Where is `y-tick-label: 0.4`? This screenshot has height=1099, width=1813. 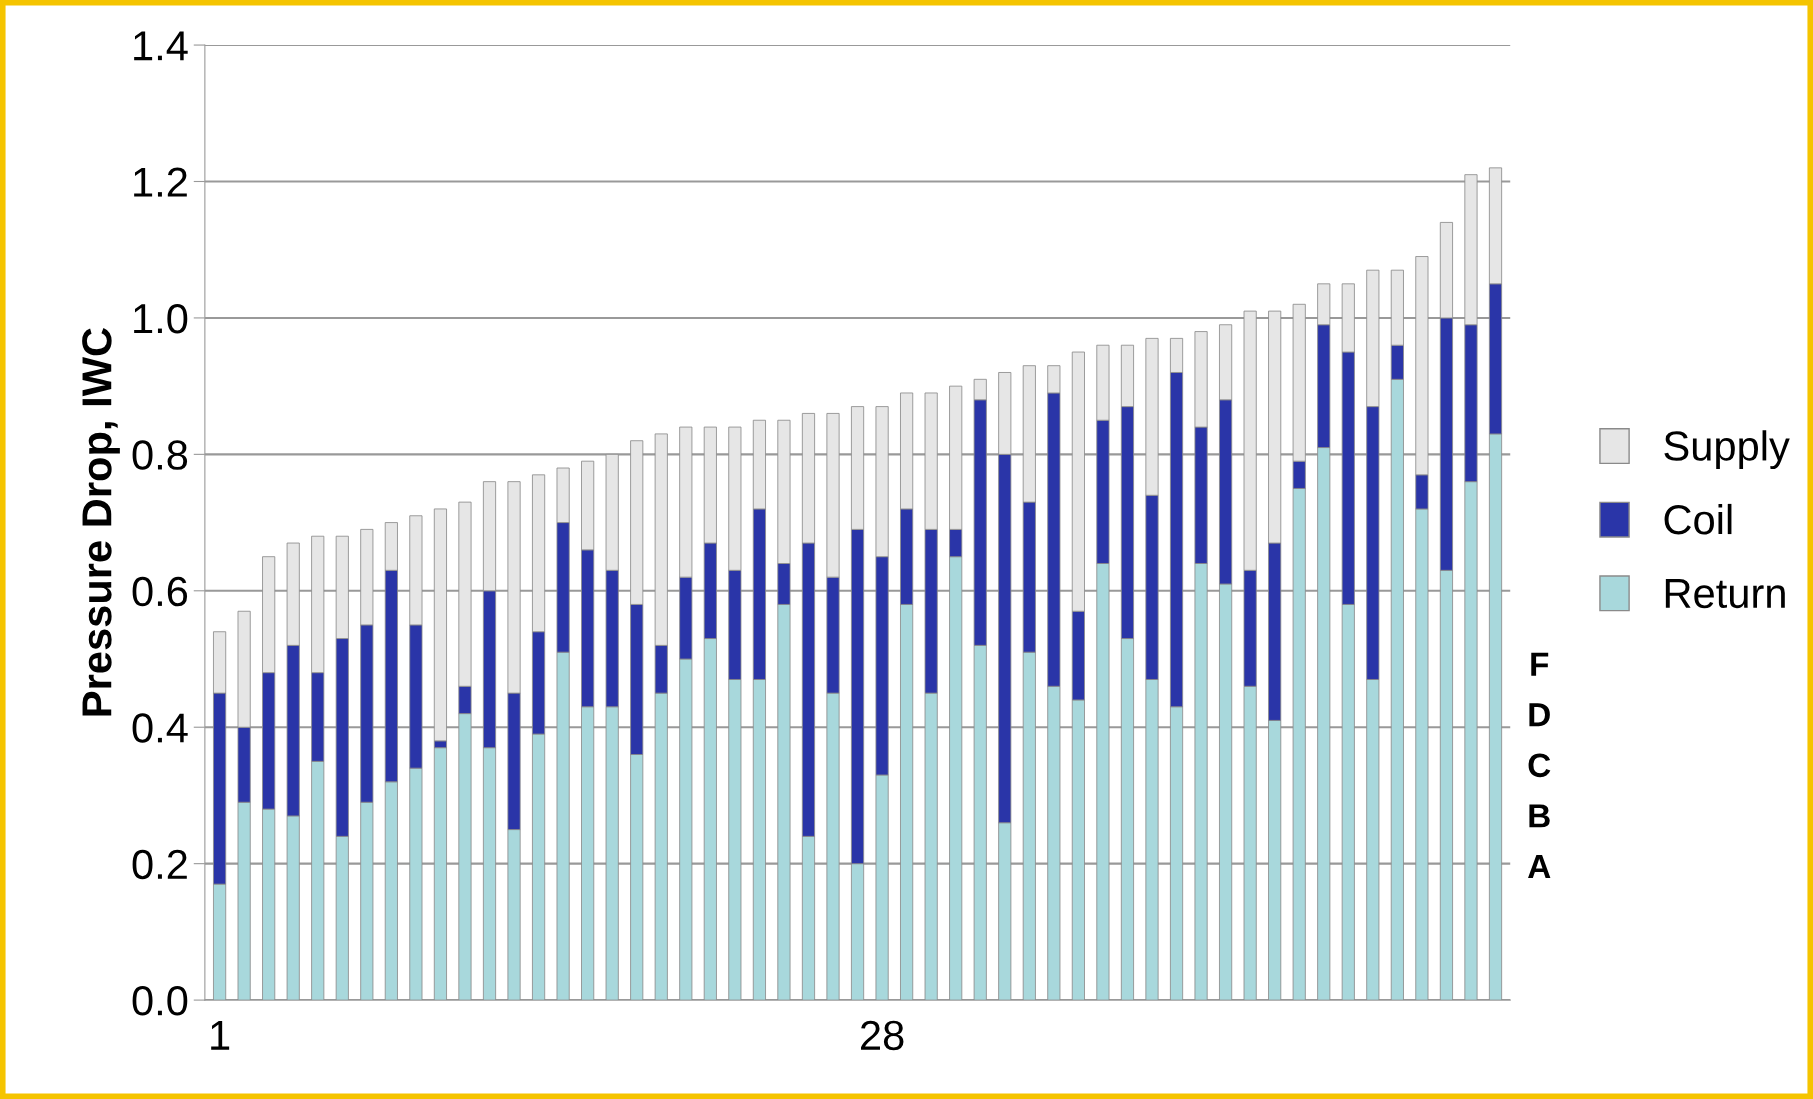
y-tick-label: 0.4 is located at coordinates (160, 728).